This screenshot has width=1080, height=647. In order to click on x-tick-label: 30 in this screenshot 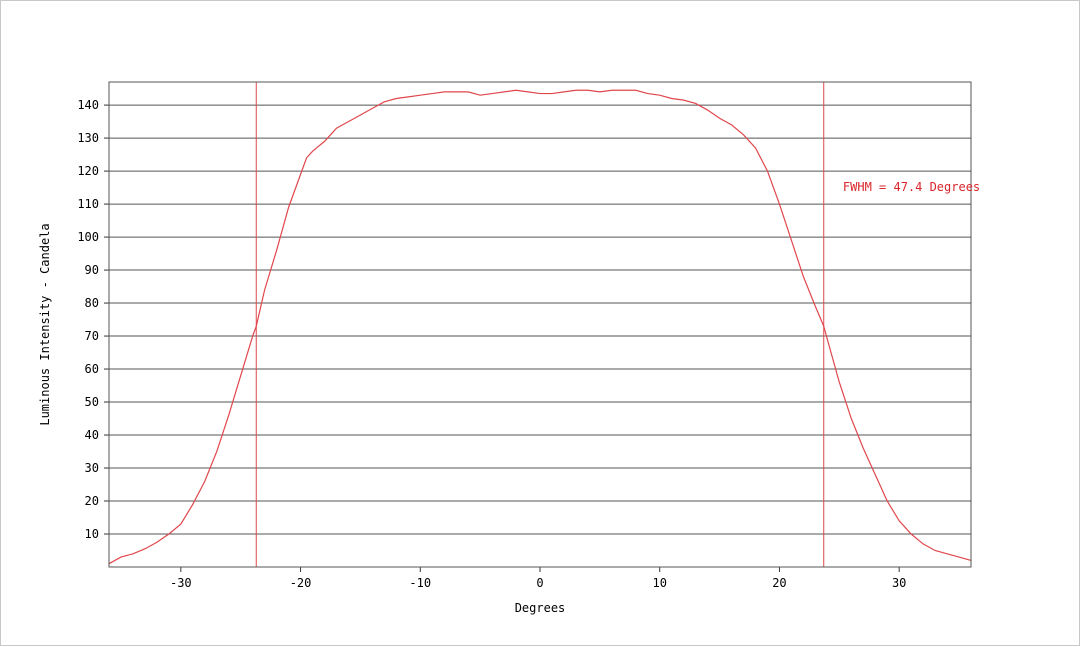, I will do `click(899, 583)`.